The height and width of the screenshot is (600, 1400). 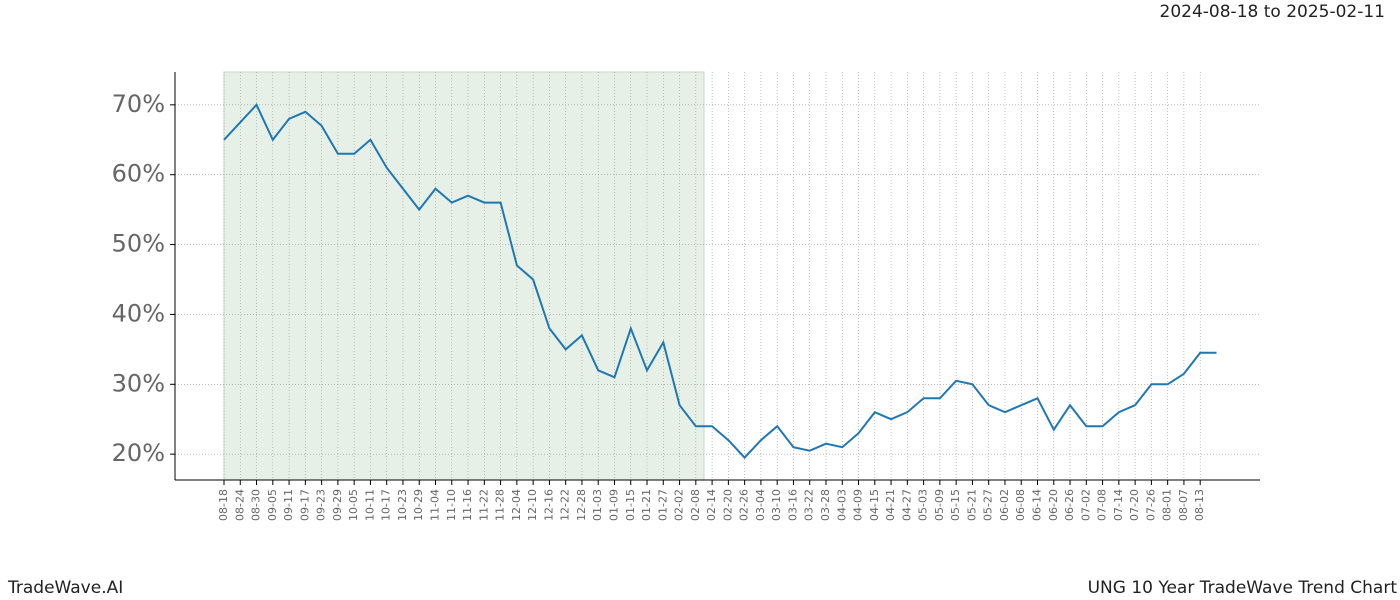 What do you see at coordinates (809, 505) in the screenshot?
I see `x-tick-label: 03-22` at bounding box center [809, 505].